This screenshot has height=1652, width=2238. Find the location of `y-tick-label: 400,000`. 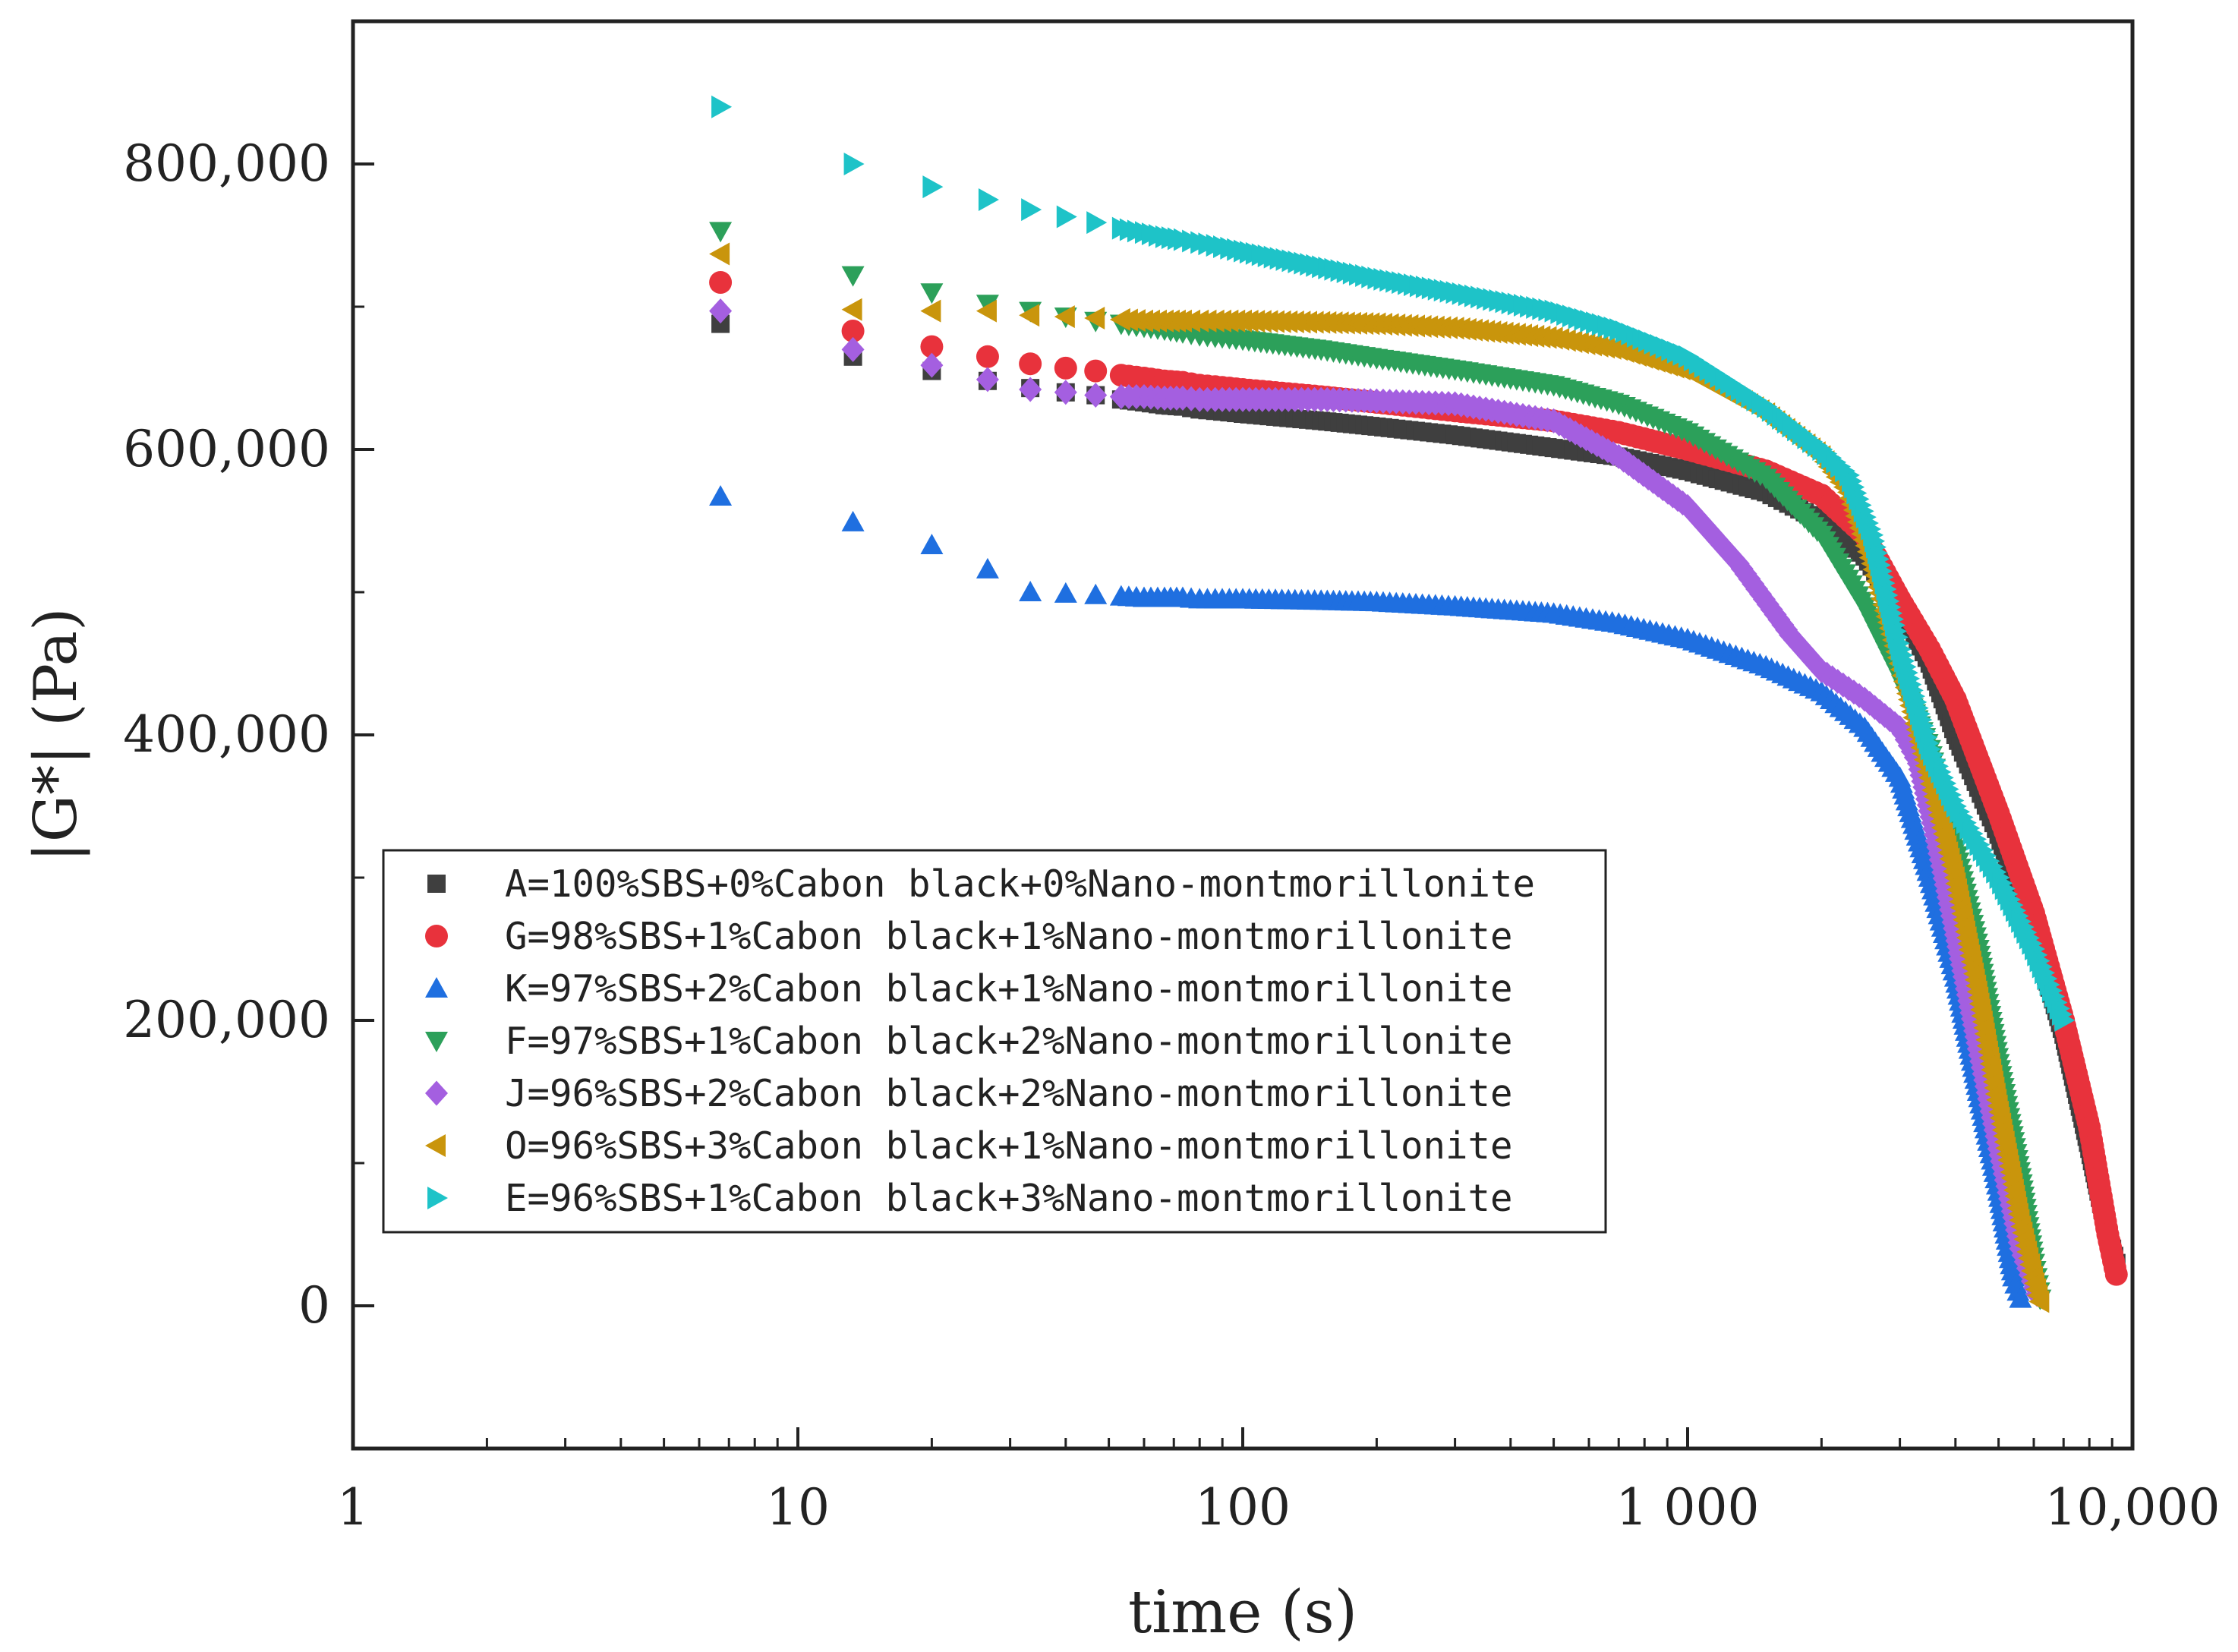

y-tick-label: 400,000 is located at coordinates (226, 734).